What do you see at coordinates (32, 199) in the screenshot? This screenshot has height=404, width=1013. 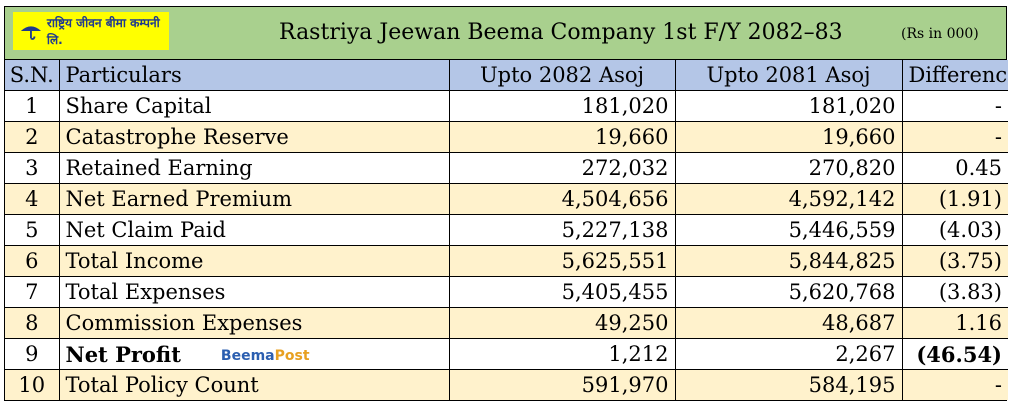 I see `cell-sn: 4` at bounding box center [32, 199].